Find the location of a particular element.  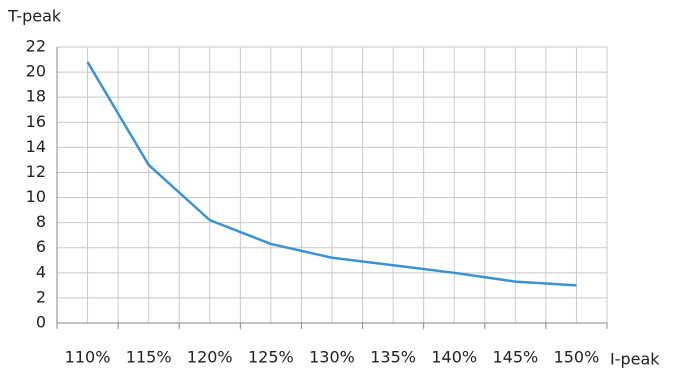

x-tick-label: 125% is located at coordinates (271, 357).